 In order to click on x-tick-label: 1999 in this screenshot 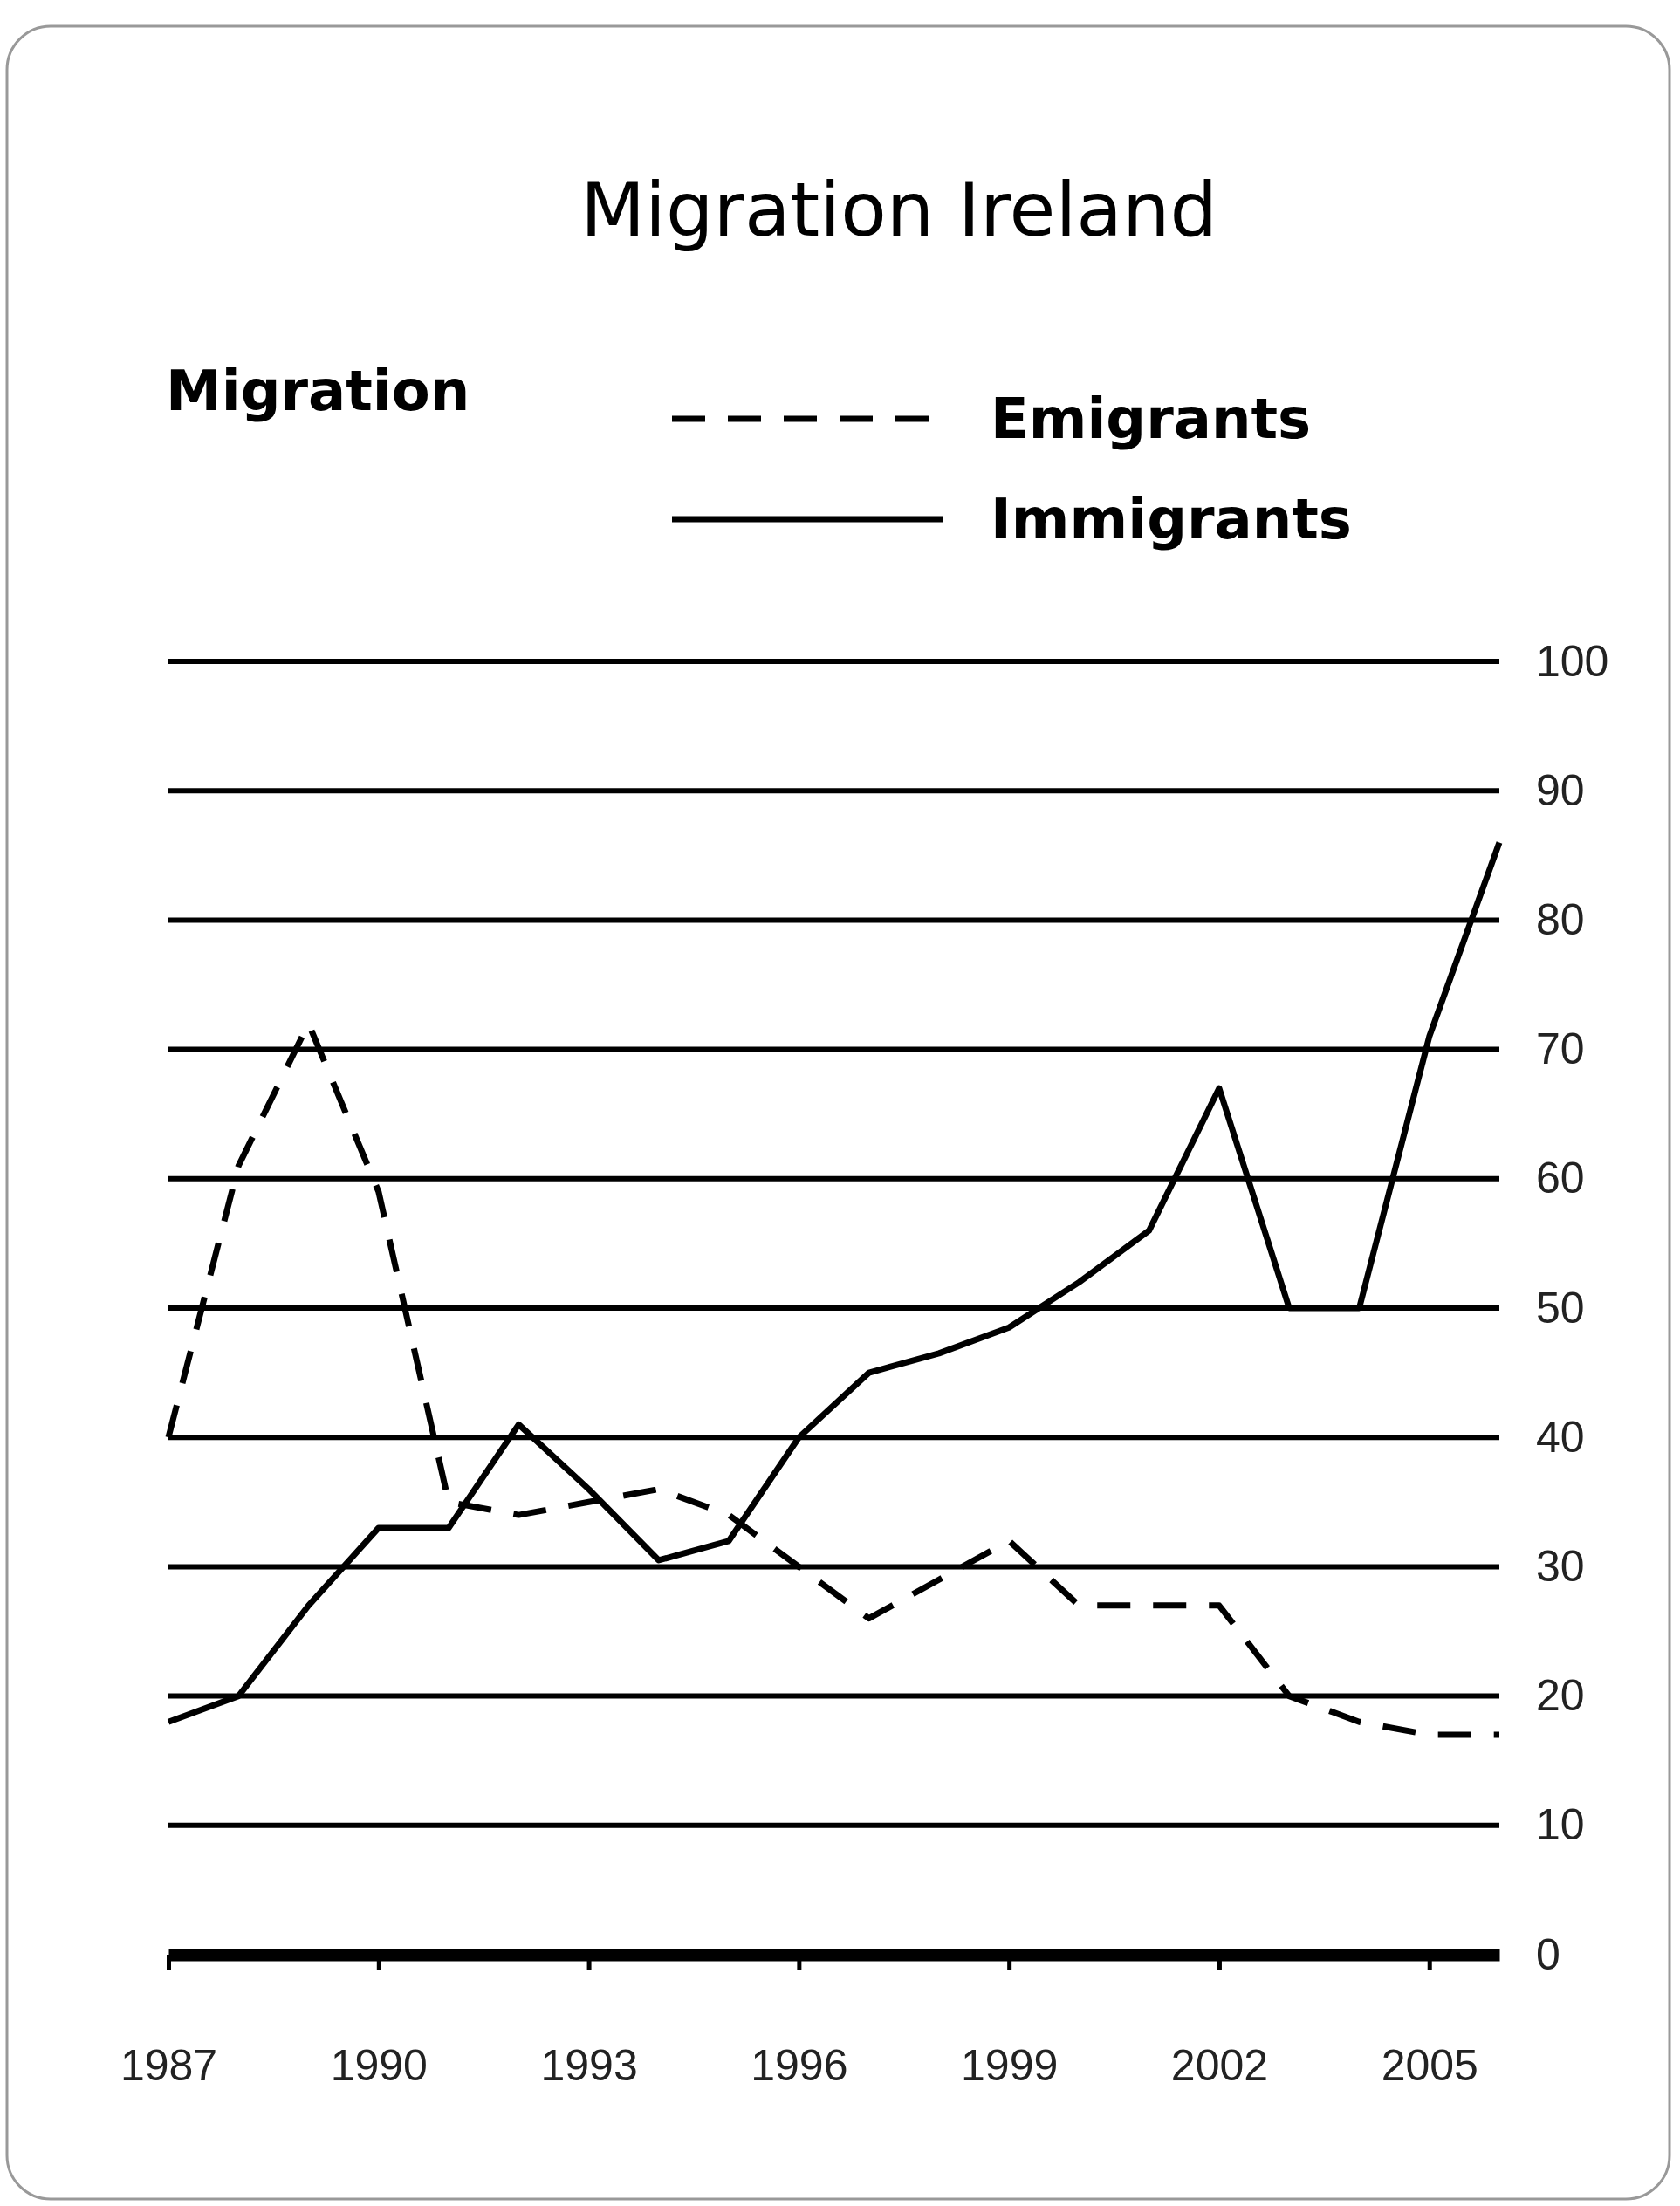, I will do `click(1010, 2065)`.